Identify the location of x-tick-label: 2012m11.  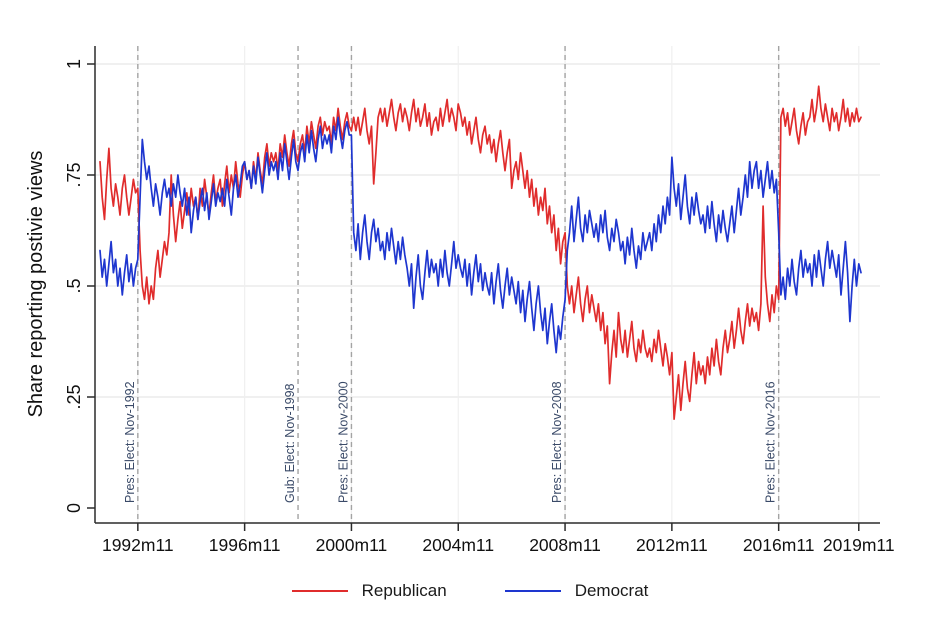
(672, 545).